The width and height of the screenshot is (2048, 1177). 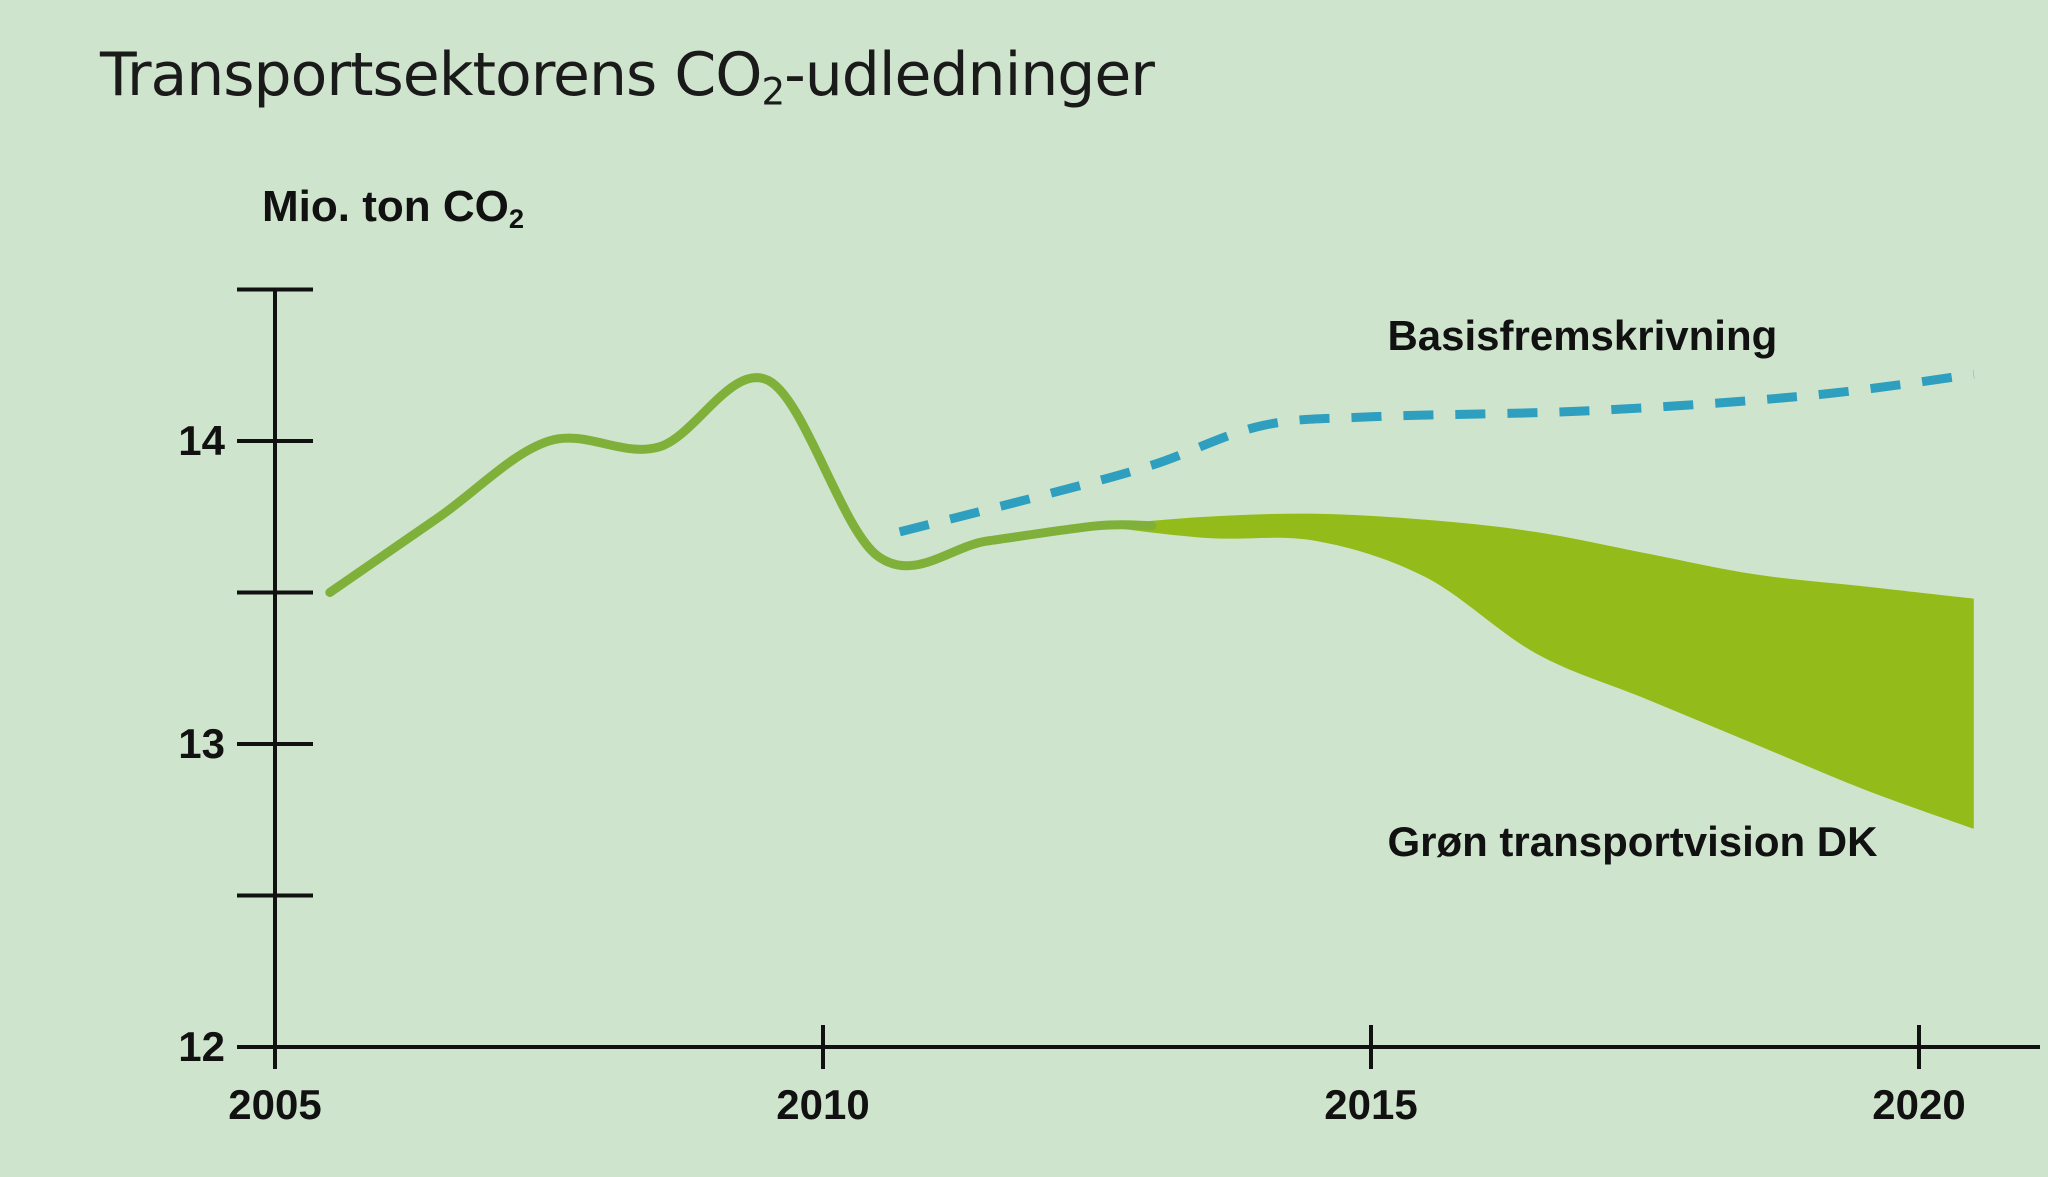 I want to click on x-tick-label: 2010, so click(x=822, y=1104).